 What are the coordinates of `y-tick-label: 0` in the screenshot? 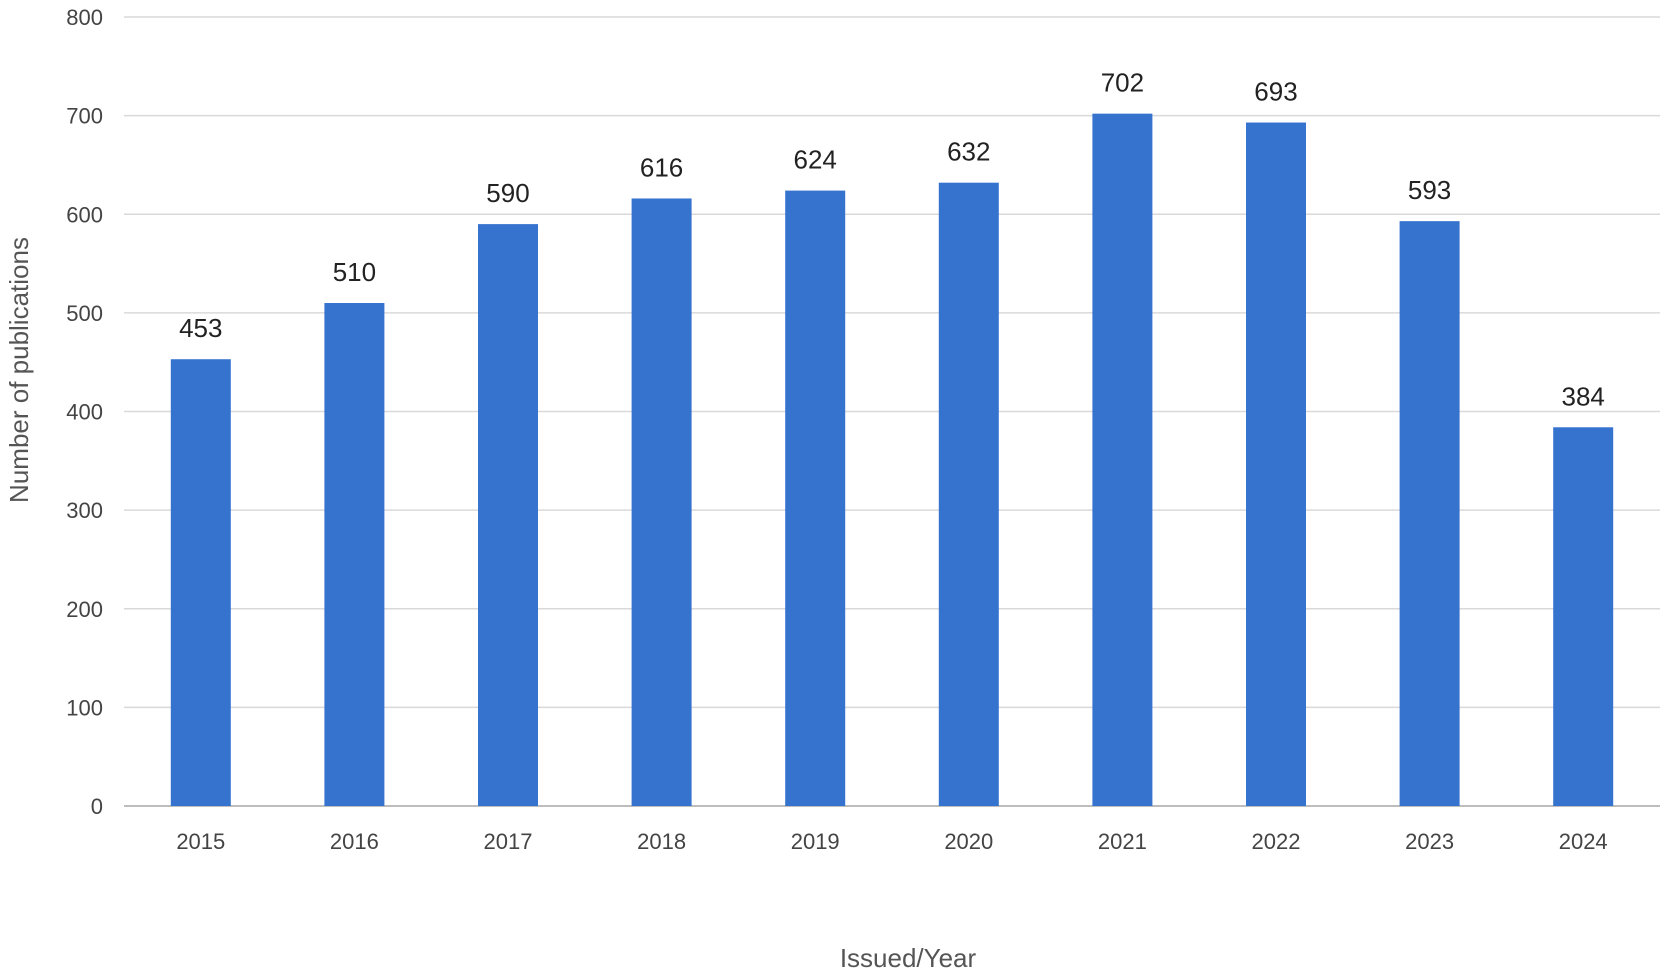 It's located at (97, 806).